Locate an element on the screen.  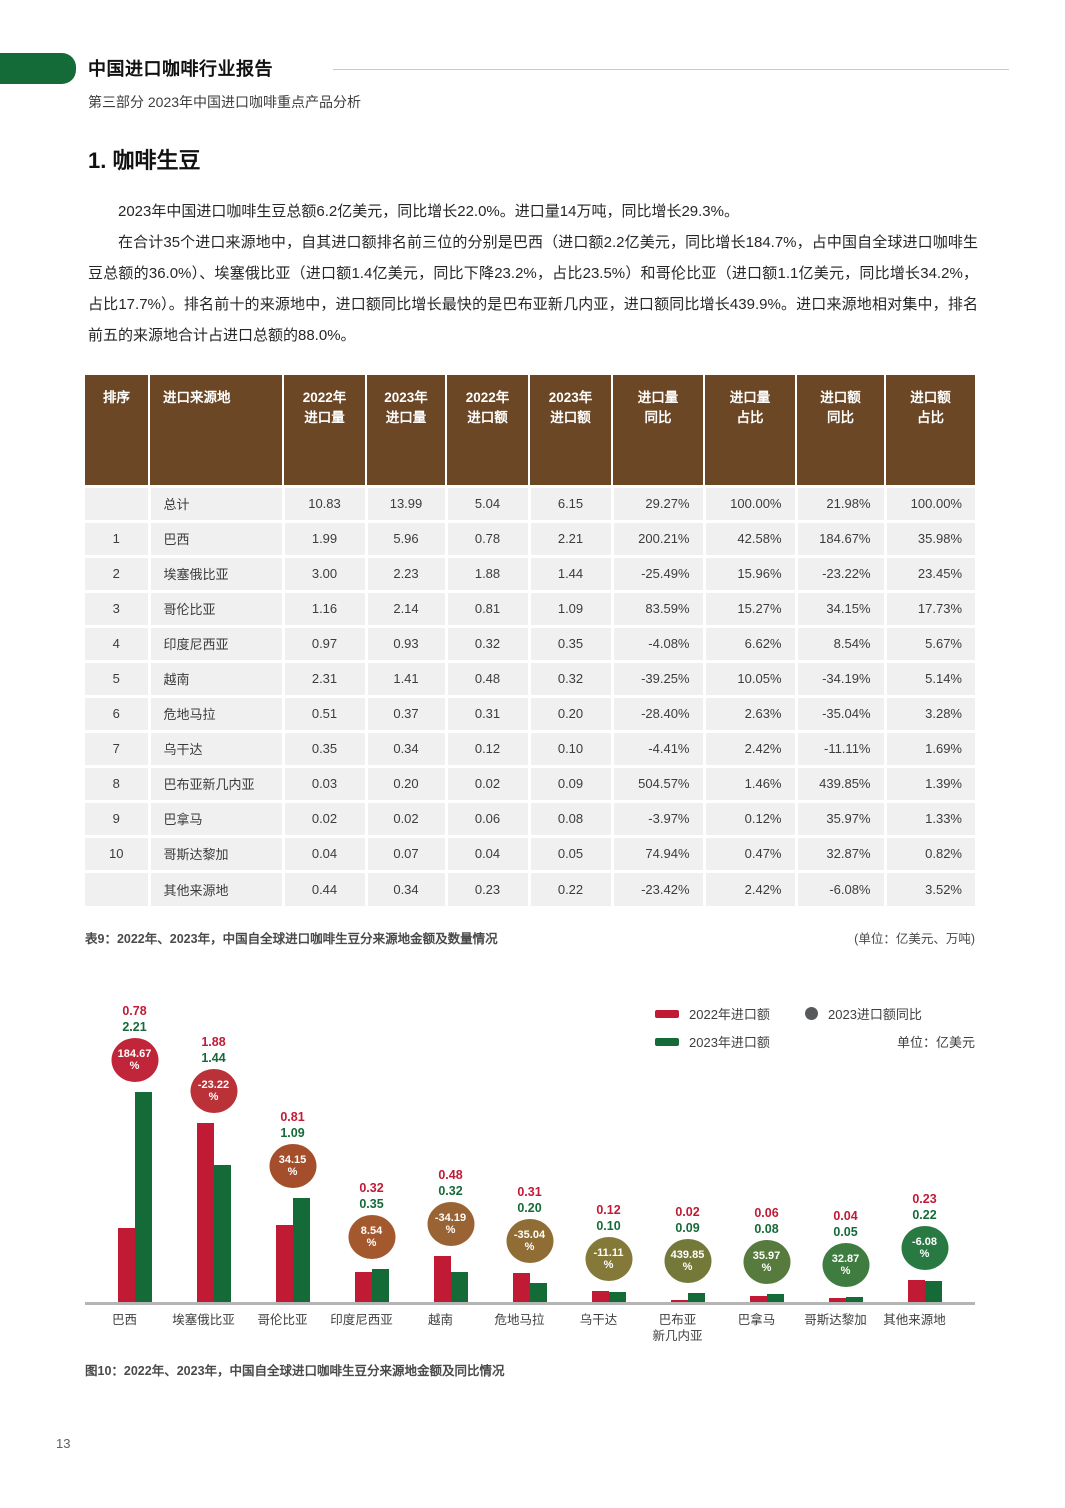
chart-value-2022: 0.12 is located at coordinates (608, 1210).